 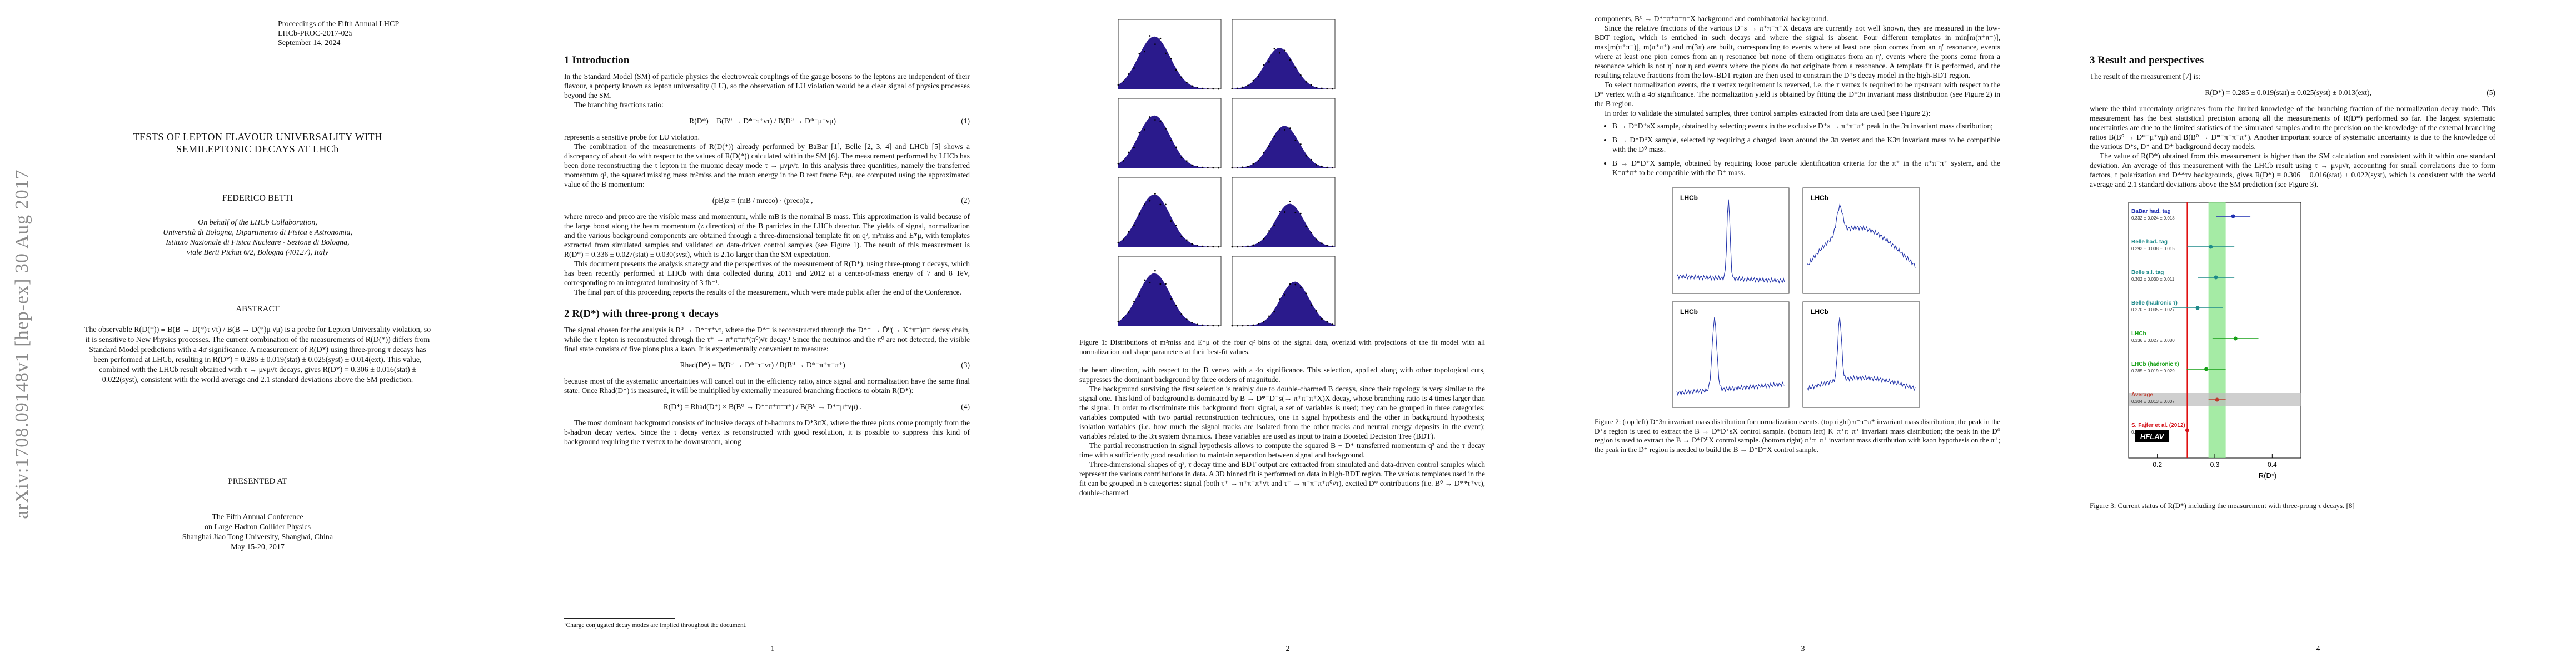 What do you see at coordinates (2153, 401) in the screenshot?
I see `row-result: 0.304 ± 0.013 ± 0.007` at bounding box center [2153, 401].